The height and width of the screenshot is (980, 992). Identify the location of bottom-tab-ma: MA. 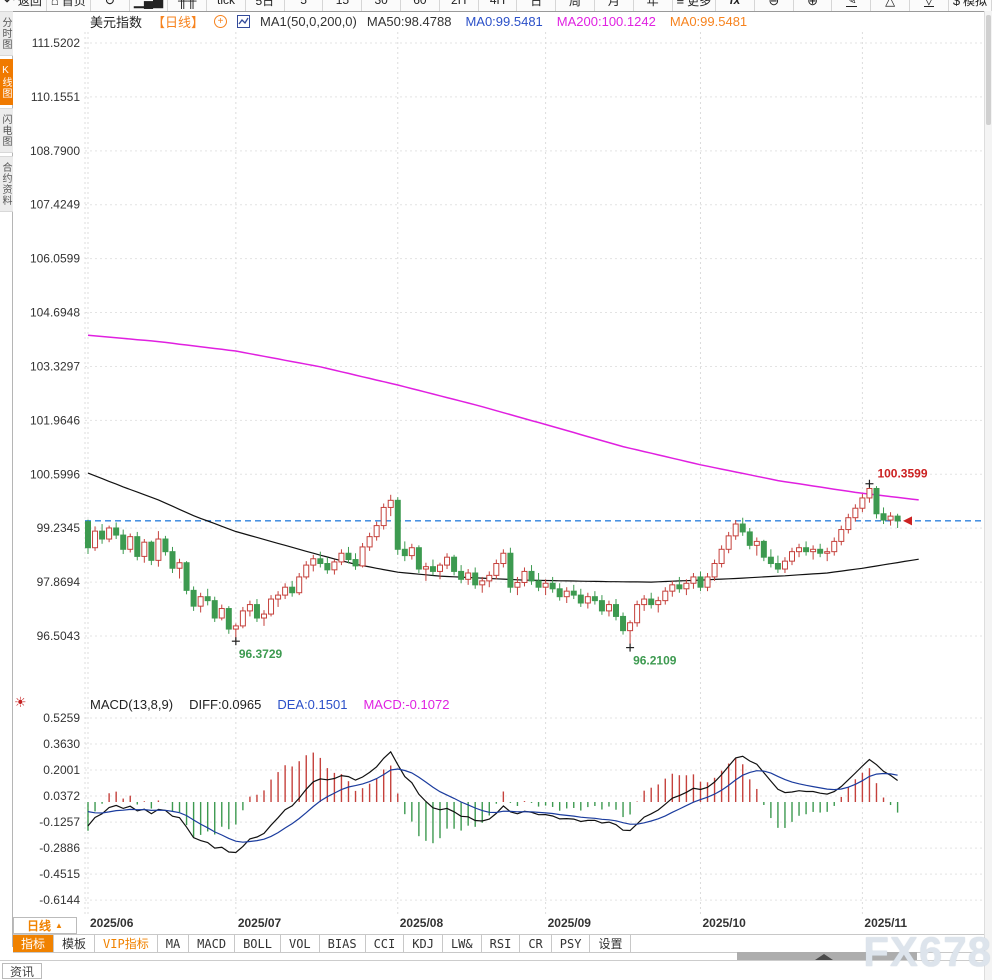
(174, 943).